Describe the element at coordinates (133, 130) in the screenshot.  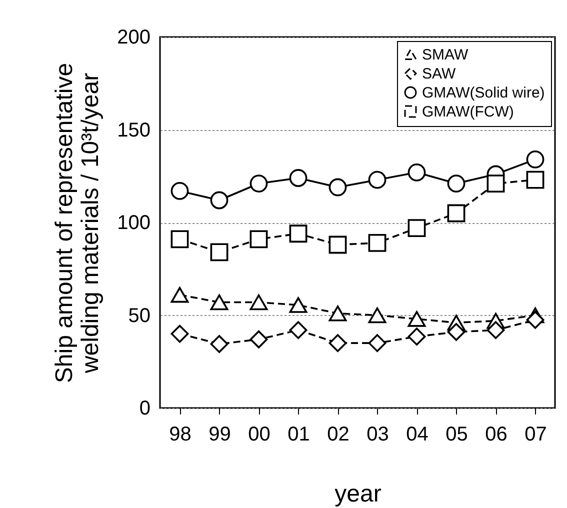
I see `y-tick-label: 150` at that location.